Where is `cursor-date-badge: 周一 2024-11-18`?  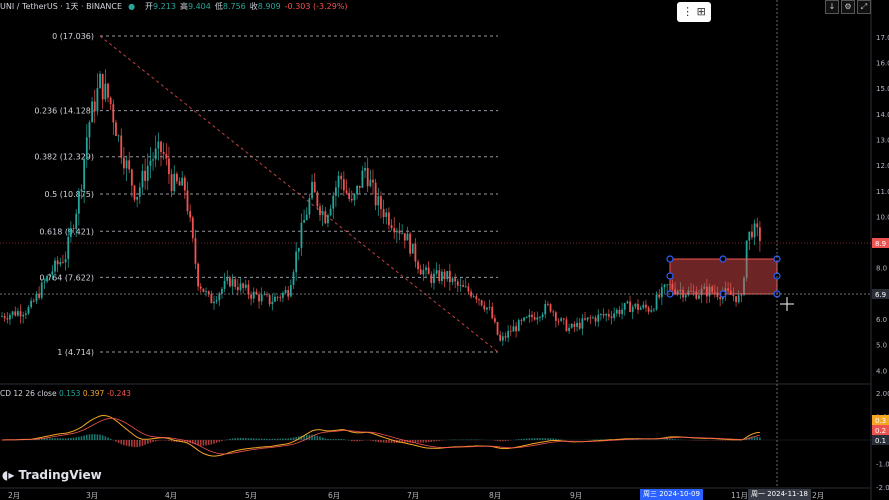 cursor-date-badge: 周一 2024-11-18 is located at coordinates (779, 494).